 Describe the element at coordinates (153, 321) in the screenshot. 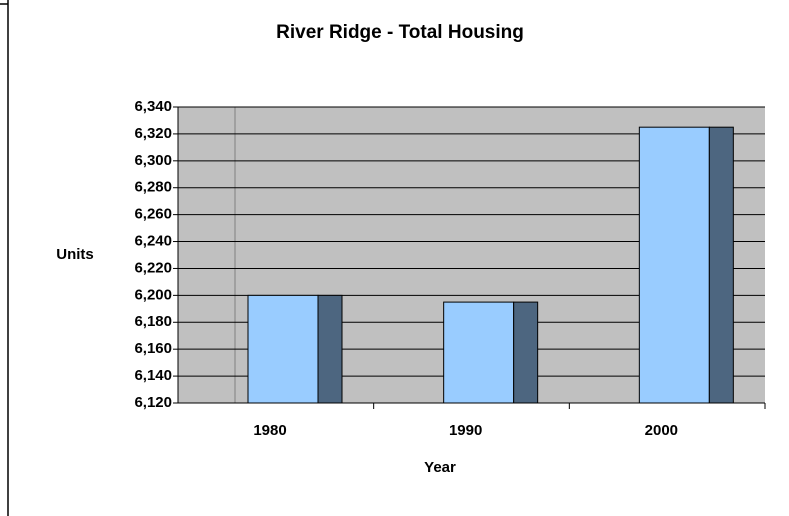

I see `y-tick-label: 6,180` at that location.